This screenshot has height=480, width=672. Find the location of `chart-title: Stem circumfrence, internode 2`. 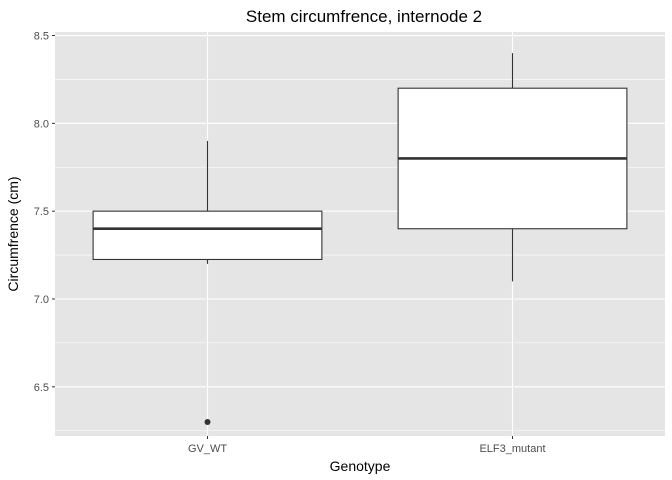

chart-title: Stem circumfrence, internode 2 is located at coordinates (364, 16).